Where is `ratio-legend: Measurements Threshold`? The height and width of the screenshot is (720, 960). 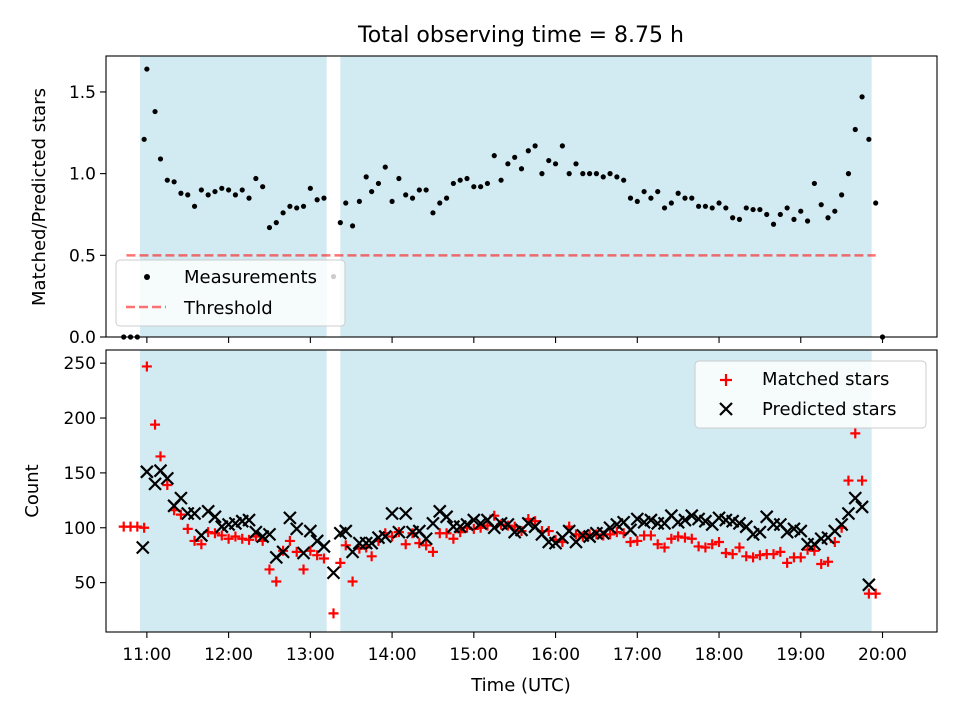 ratio-legend: Measurements Threshold is located at coordinates (230, 293).